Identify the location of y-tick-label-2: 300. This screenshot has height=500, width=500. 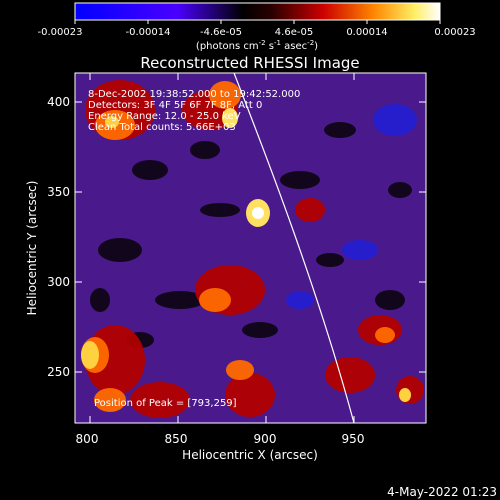
(58, 282).